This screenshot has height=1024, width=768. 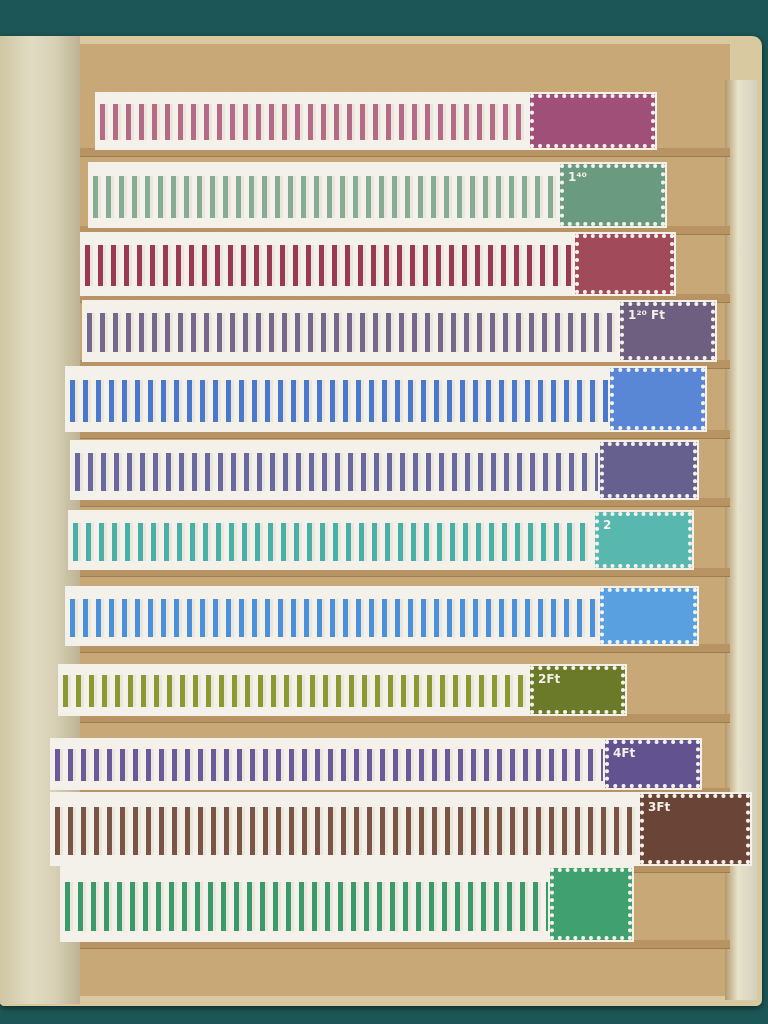 I want to click on stamp-strip: 1⁴⁰, so click(x=377, y=195).